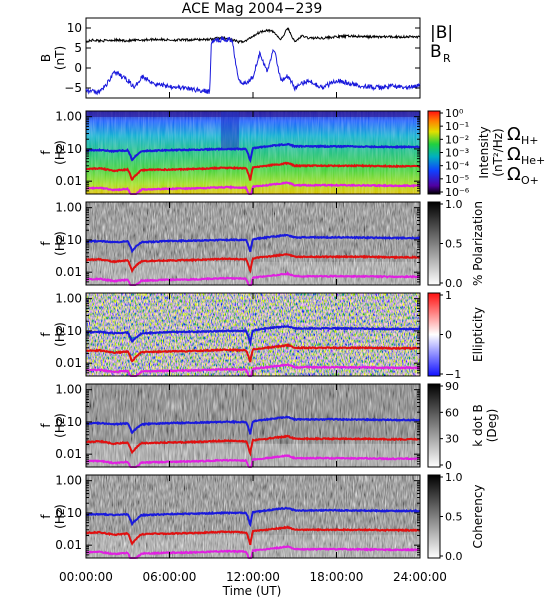  I want to click on b-field-yunit: (nT), so click(60, 58).